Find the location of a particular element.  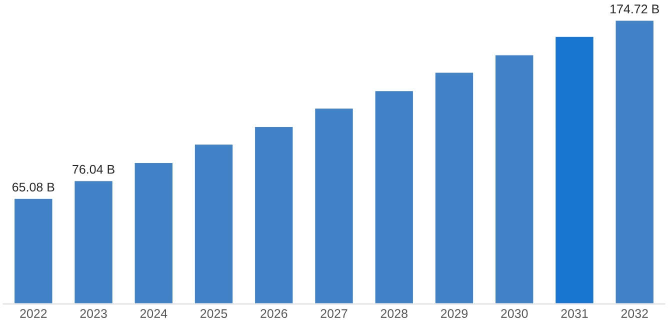

x-tick-label: 2032 is located at coordinates (634, 313).